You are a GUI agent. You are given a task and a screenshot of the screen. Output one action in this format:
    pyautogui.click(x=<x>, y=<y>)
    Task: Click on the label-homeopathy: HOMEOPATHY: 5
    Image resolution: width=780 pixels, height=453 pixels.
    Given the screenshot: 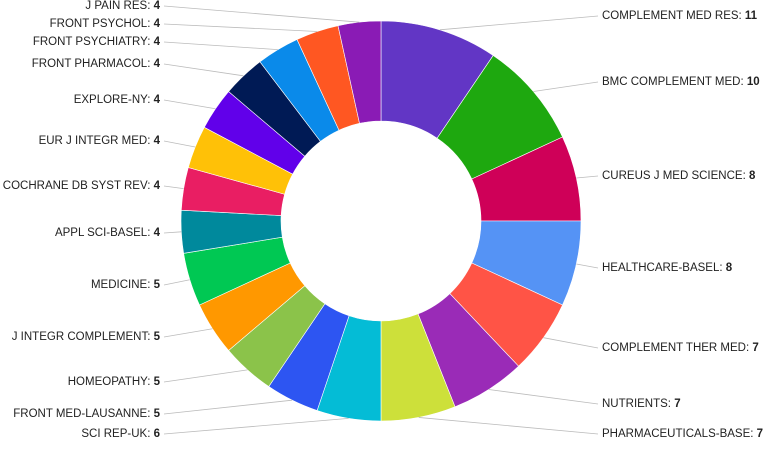 What is the action you would take?
    pyautogui.click(x=114, y=382)
    